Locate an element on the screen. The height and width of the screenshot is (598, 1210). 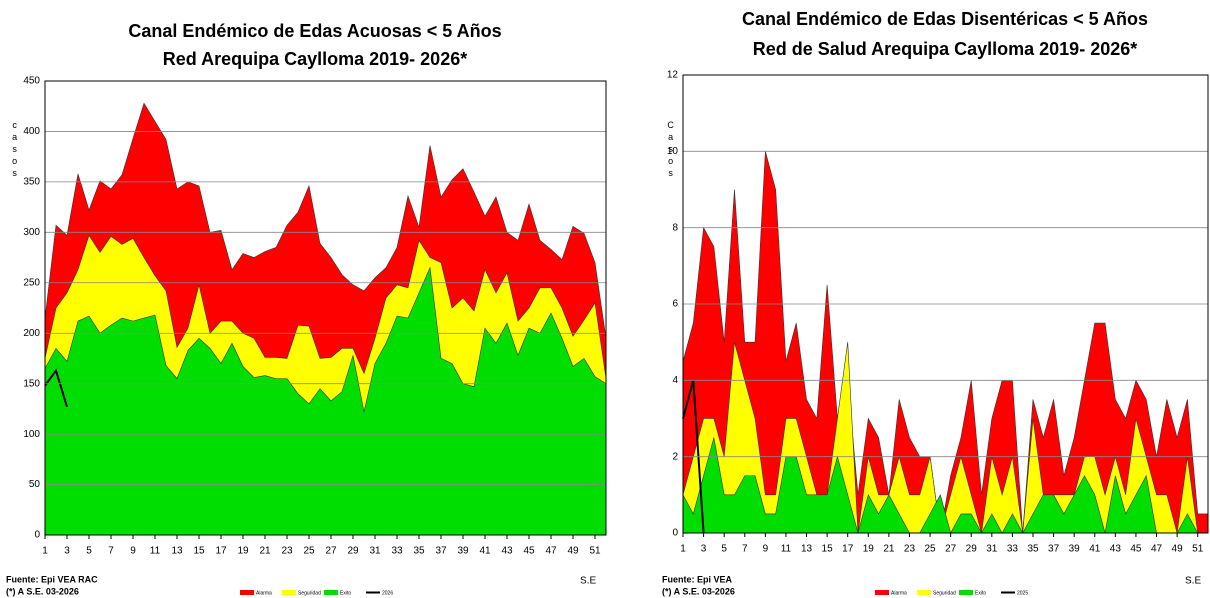
y-tick-label: 200 is located at coordinates (31, 333).